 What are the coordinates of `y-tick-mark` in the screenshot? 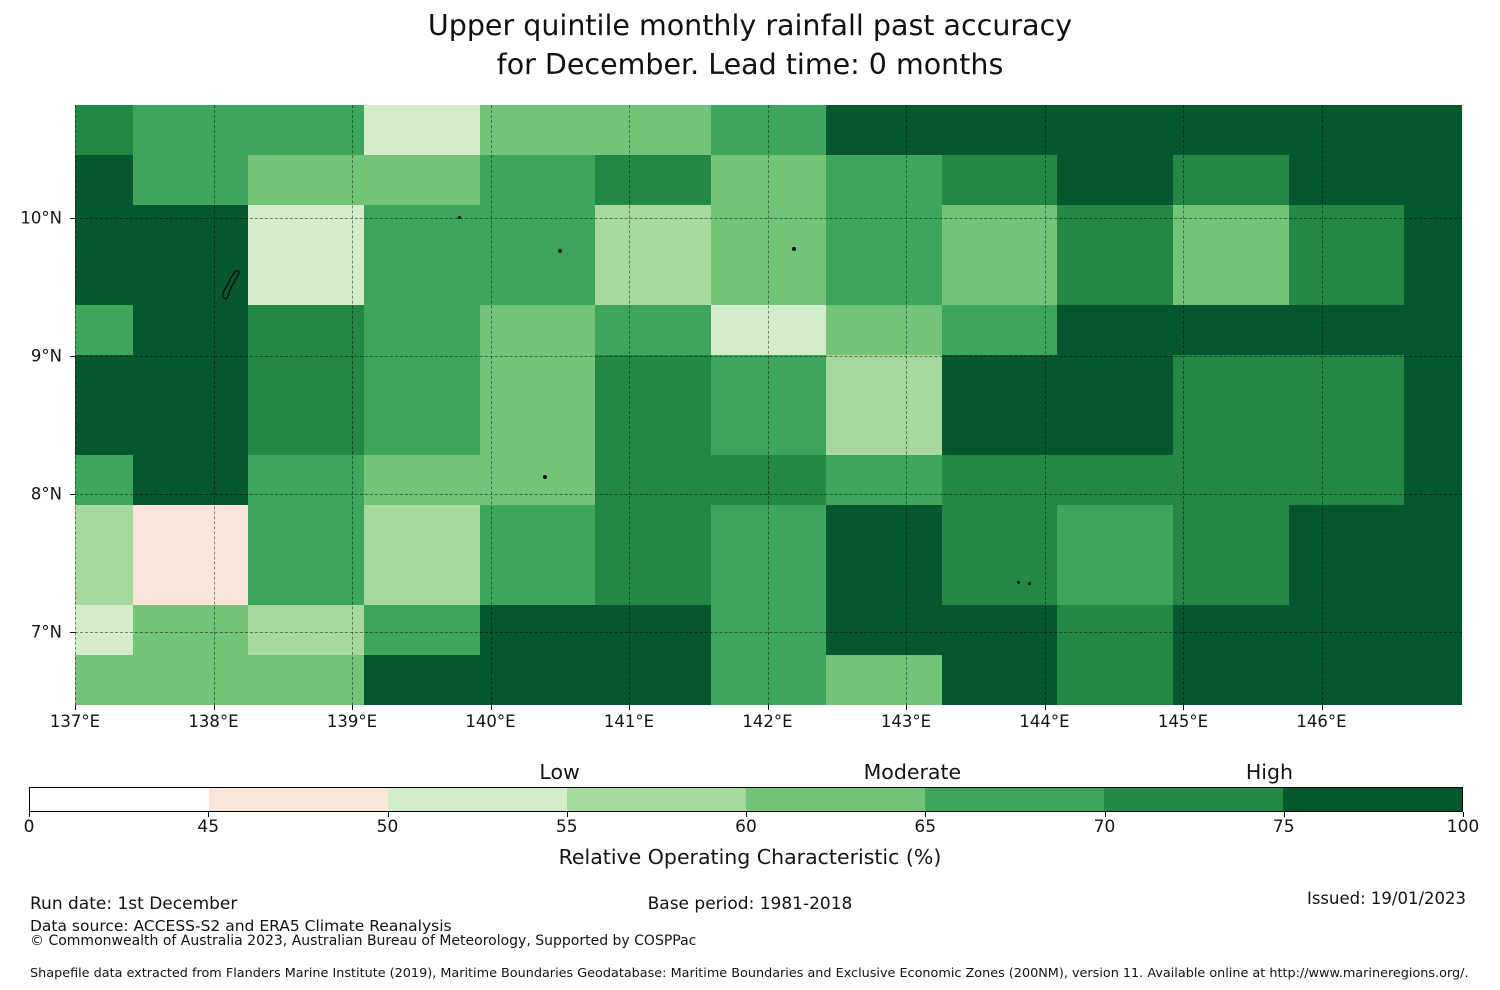 It's located at (72, 494).